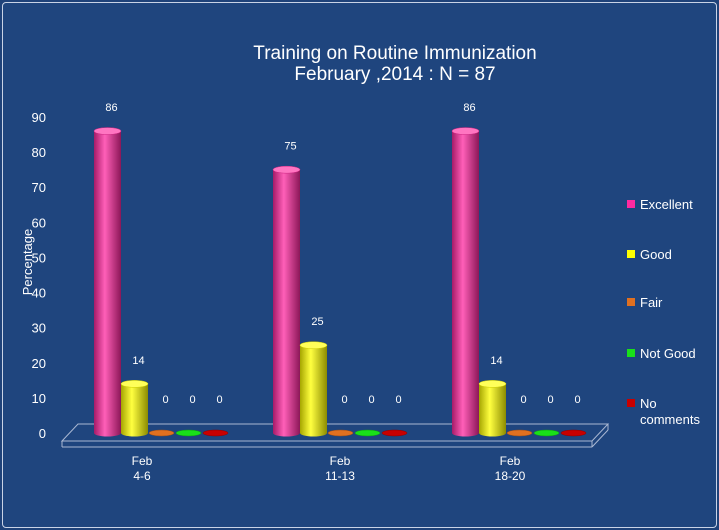 The width and height of the screenshot is (719, 530). I want to click on y-axis-label: Percentage, so click(27, 262).